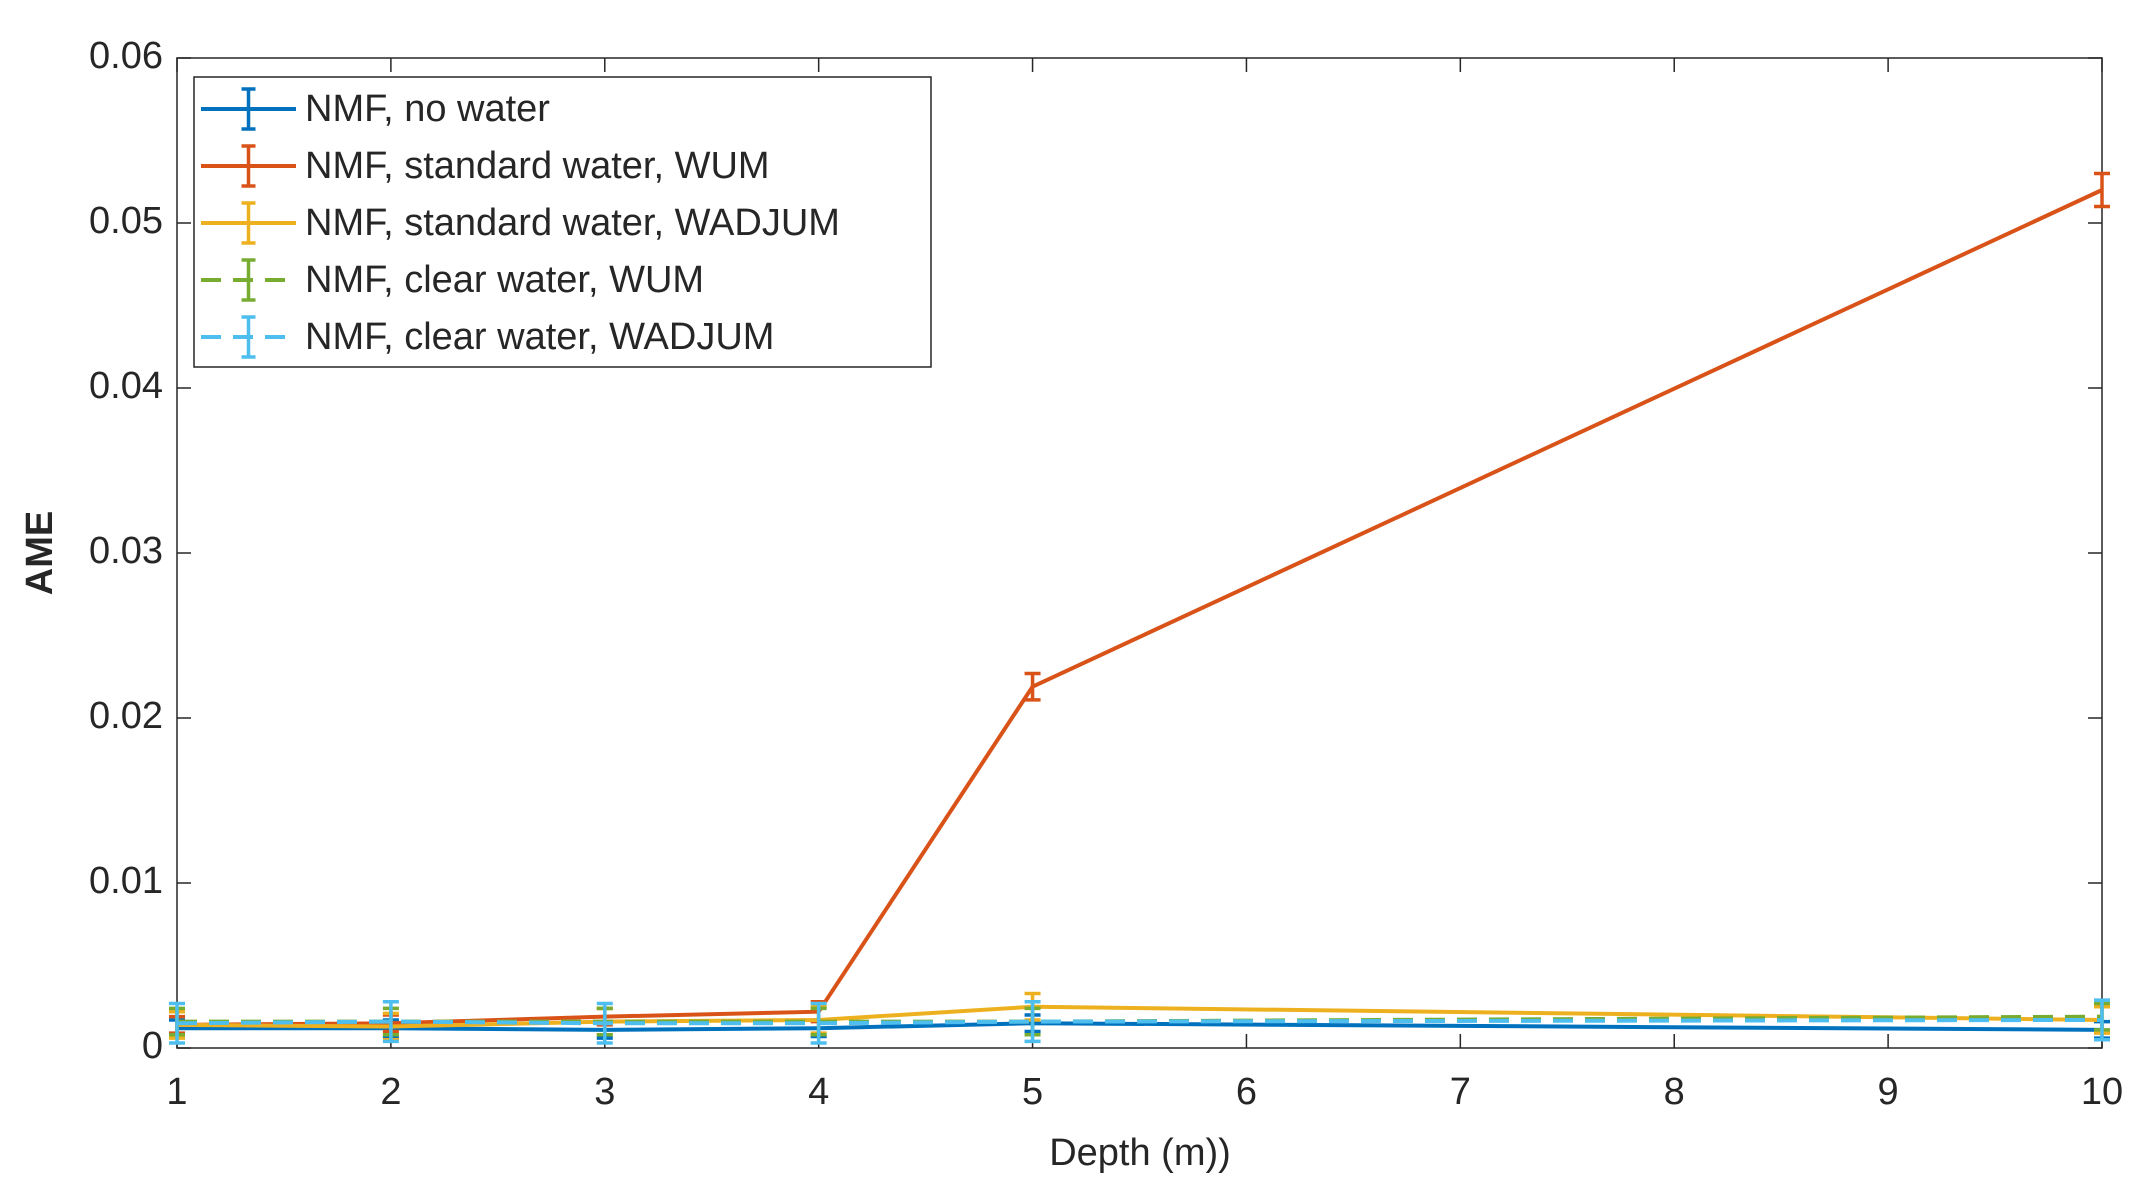  Describe the element at coordinates (390, 1092) in the screenshot. I see `x-tick-label: 2` at that location.